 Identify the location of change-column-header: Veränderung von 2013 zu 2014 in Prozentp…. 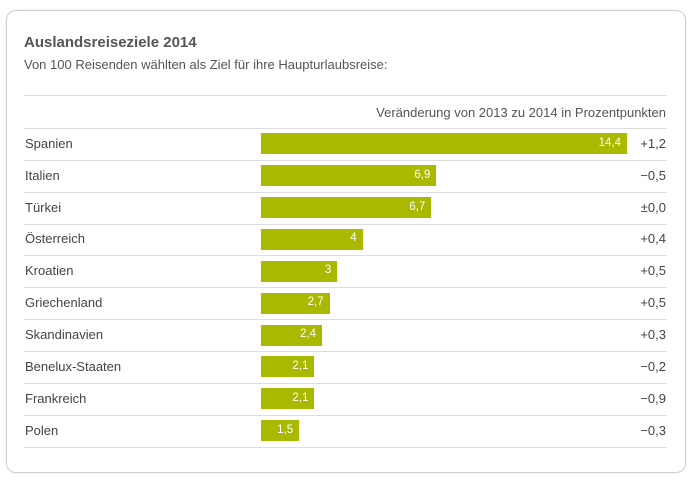
(521, 112).